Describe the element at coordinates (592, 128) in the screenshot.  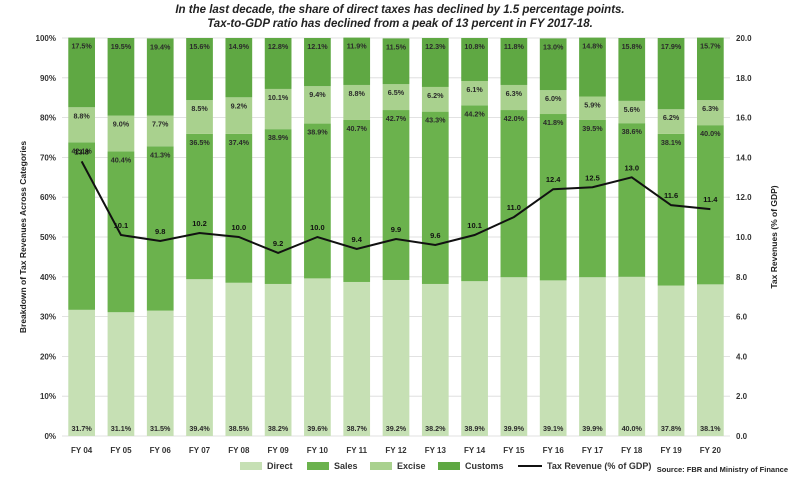
I see `bar-label-sales: 39.5%` at that location.